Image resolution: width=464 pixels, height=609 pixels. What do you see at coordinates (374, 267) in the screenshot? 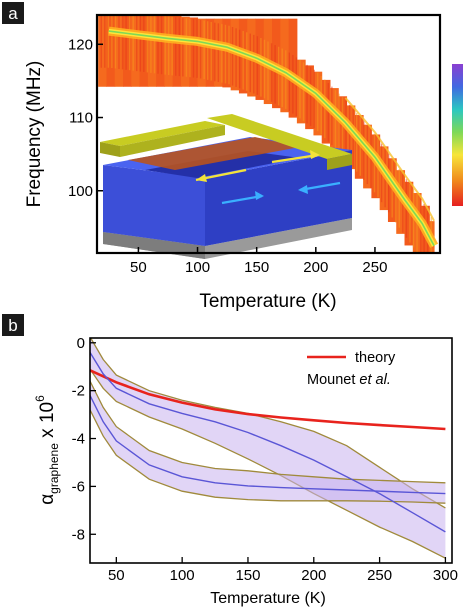
I see `x-tick-label-a: 250` at bounding box center [374, 267].